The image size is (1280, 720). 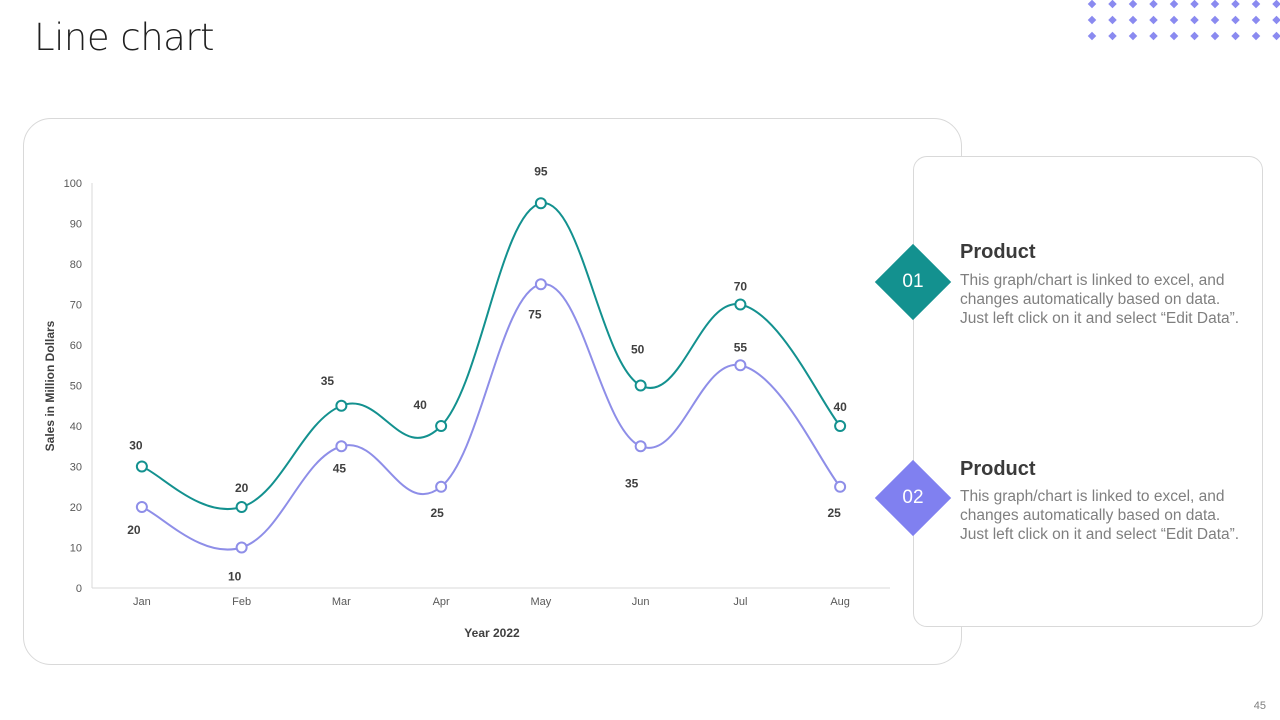 I want to click on y-tick-label: 30, so click(x=76, y=468).